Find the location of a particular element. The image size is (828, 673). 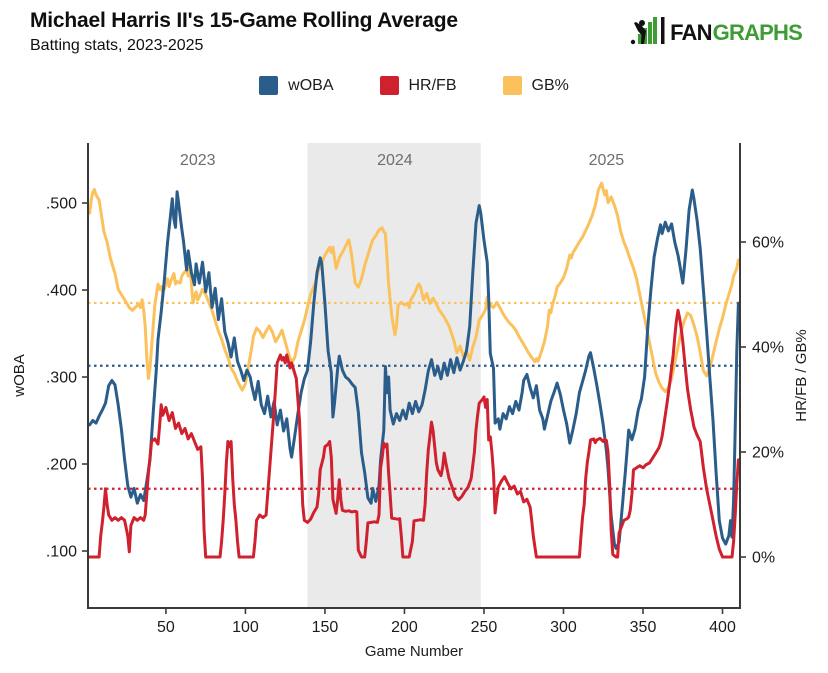

gb-swatch-icon is located at coordinates (512, 85).